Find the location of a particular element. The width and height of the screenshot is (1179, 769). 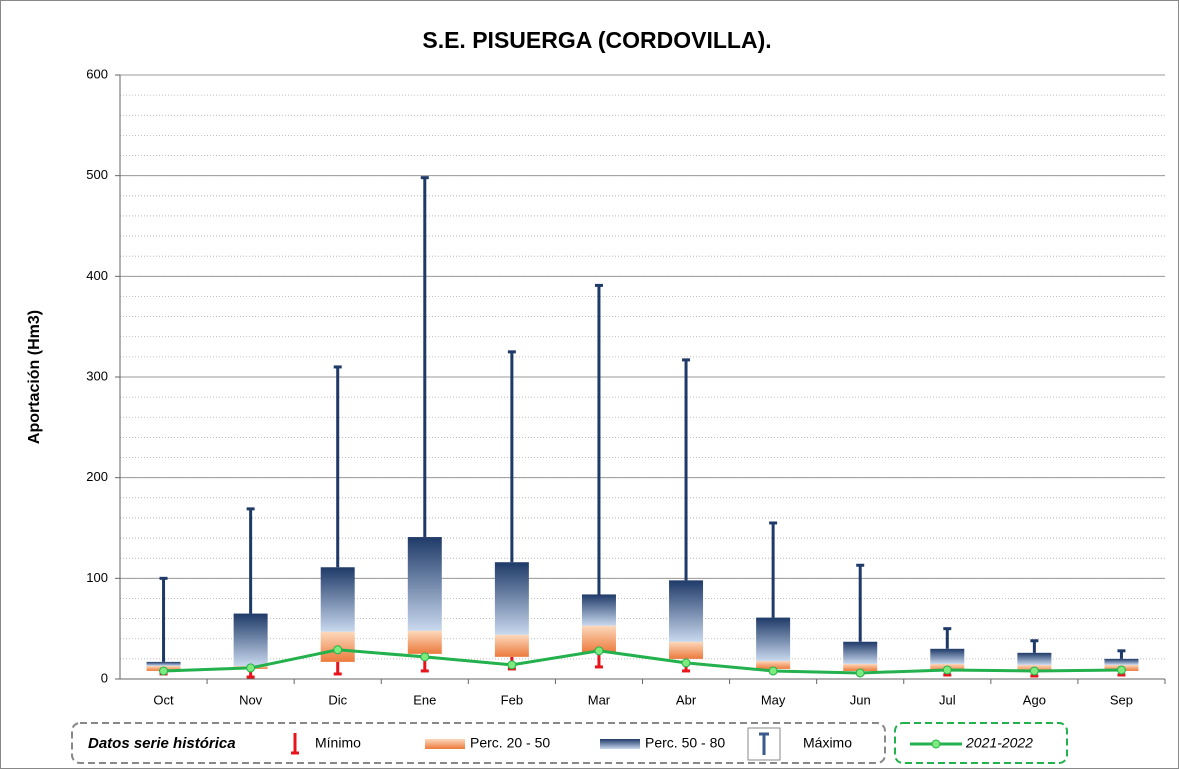

x-tick-label: Jun is located at coordinates (860, 699).